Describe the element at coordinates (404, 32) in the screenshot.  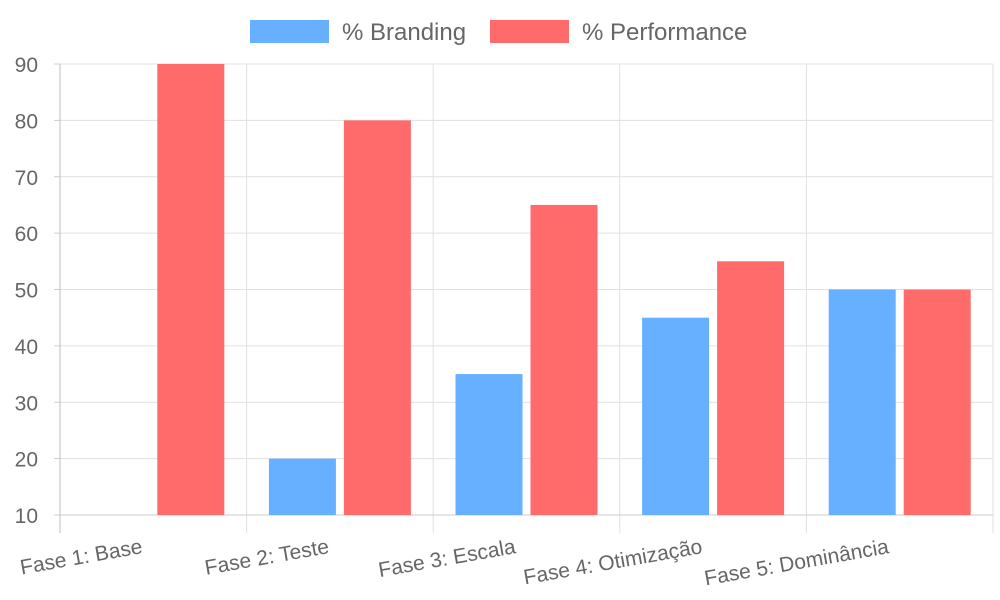
I see `legend-label-branding: % Branding` at that location.